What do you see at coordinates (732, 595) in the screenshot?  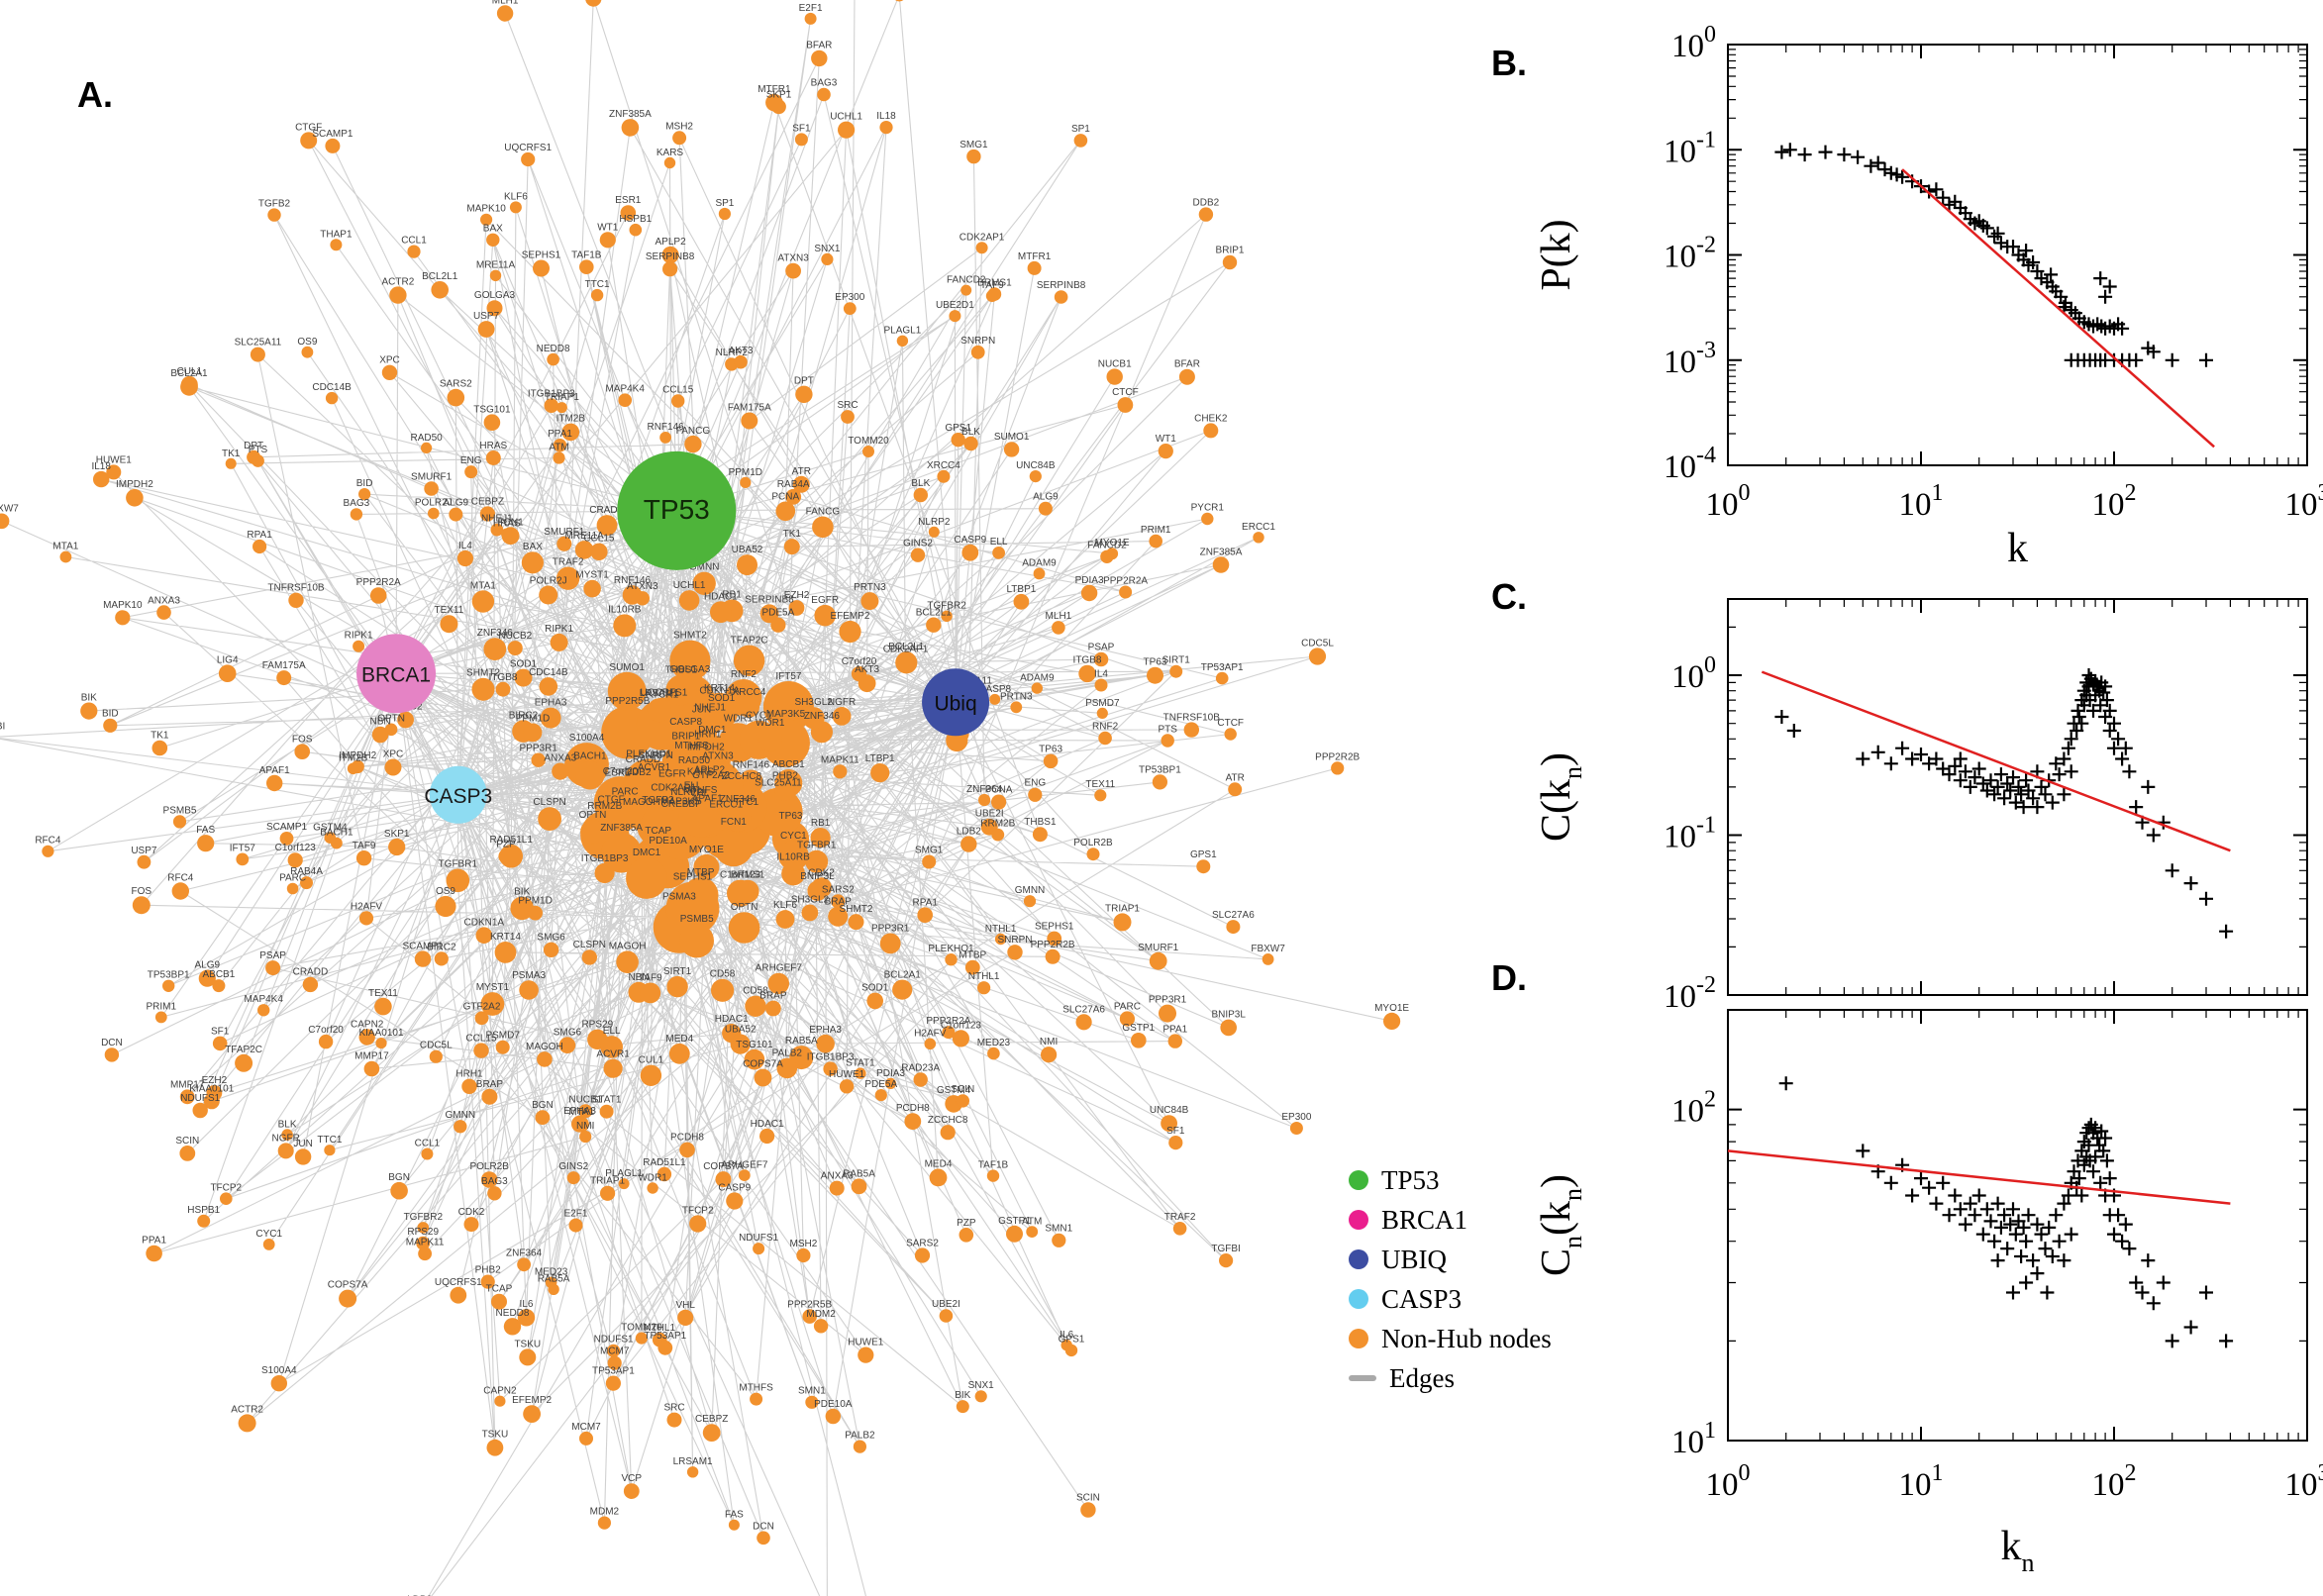 I see `node-label: RB1` at bounding box center [732, 595].